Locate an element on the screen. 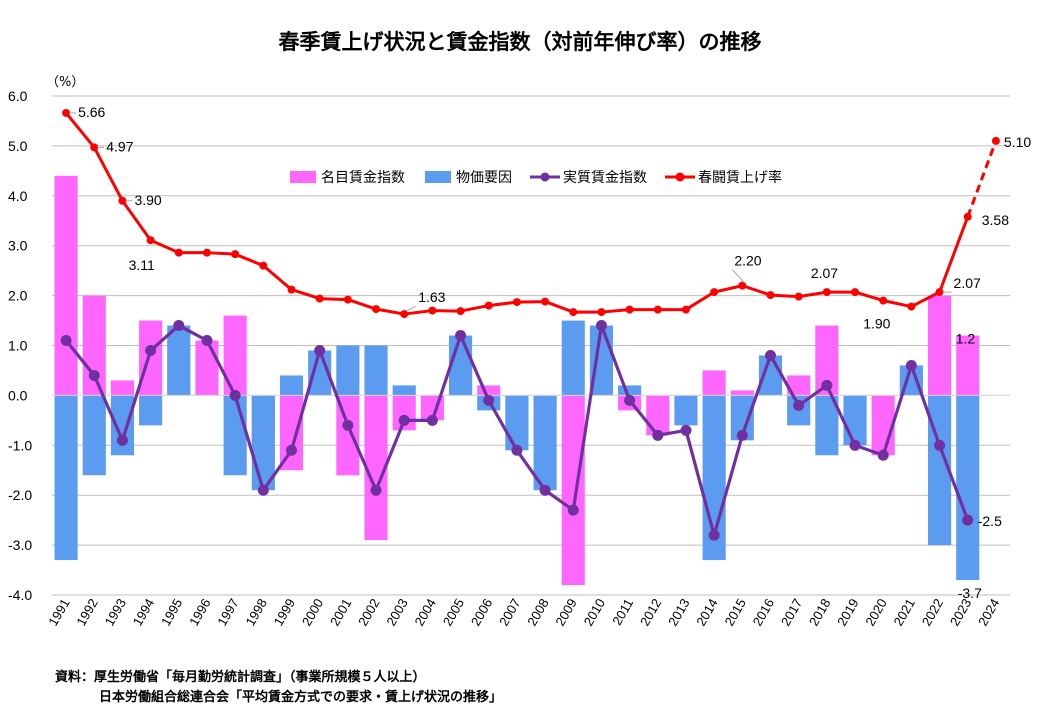 Image resolution: width=1040 pixels, height=720 pixels. x-tick-label: 2003 is located at coordinates (396, 612).